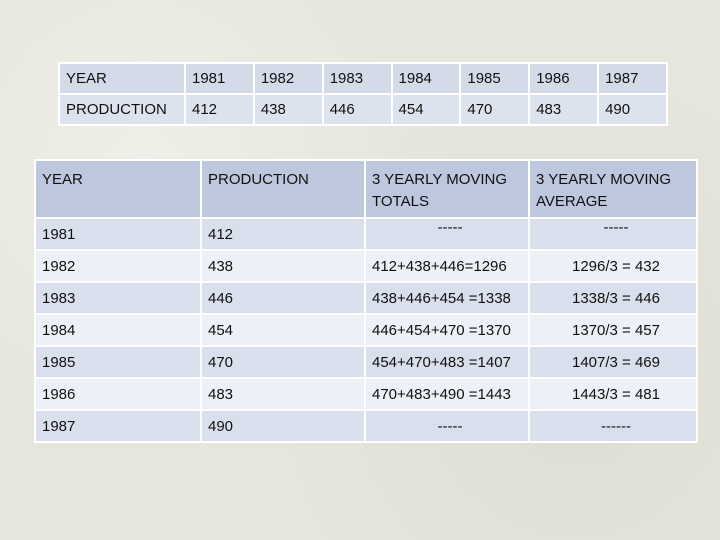 The height and width of the screenshot is (540, 720). I want to click on table-row: 1986 483 470+483+490 =1443 1443/3 = 481, so click(366, 394).